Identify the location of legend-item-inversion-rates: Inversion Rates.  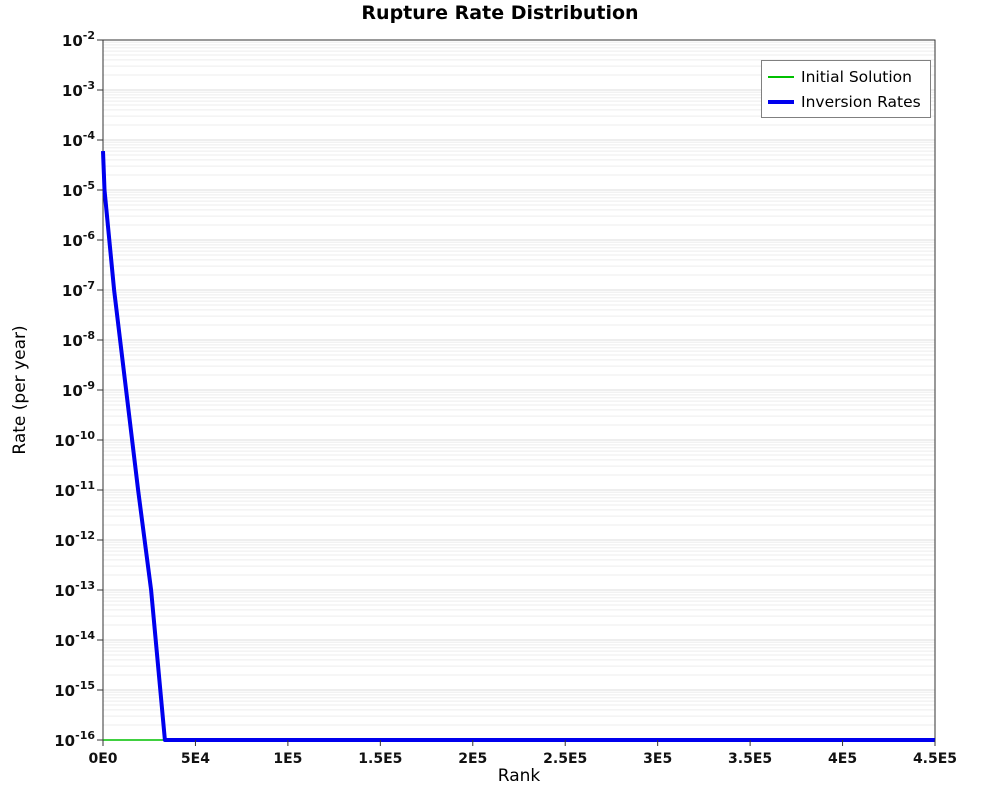
(844, 101).